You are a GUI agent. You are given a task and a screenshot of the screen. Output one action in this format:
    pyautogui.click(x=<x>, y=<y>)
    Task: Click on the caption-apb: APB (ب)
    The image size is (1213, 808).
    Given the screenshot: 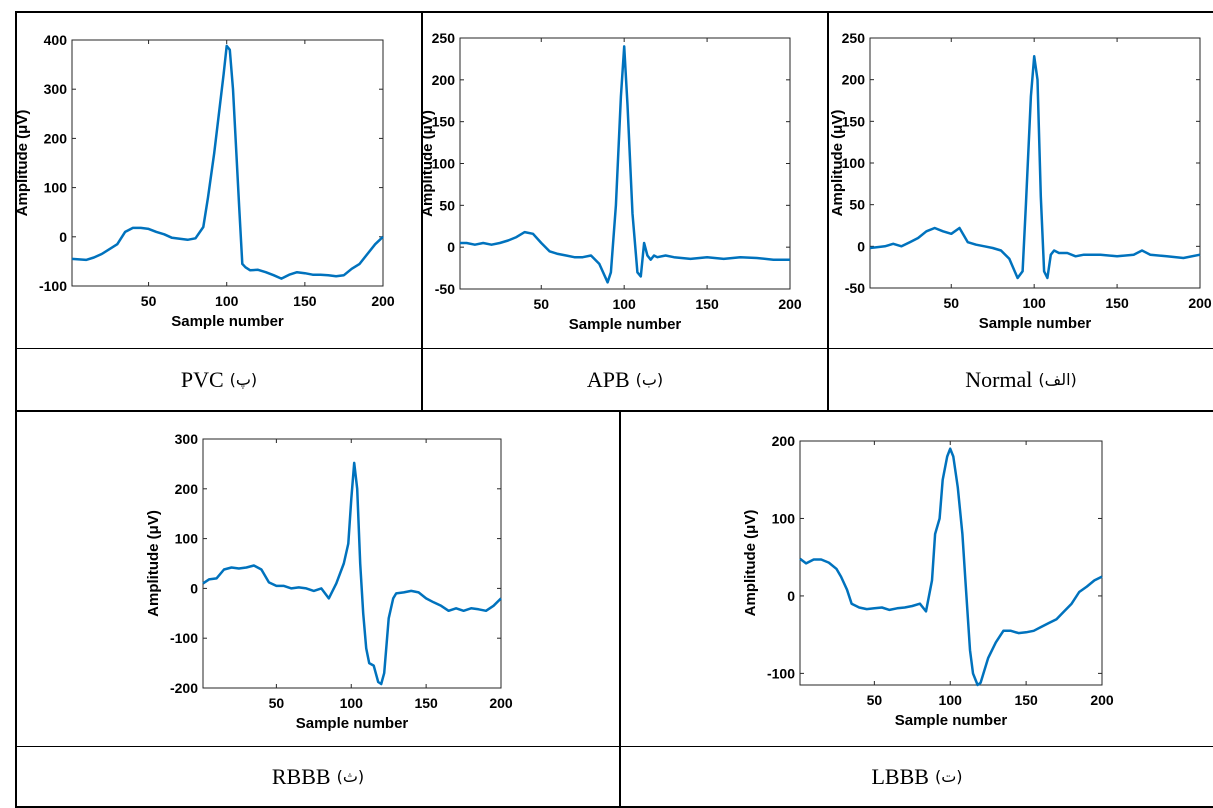 What is the action you would take?
    pyautogui.click(x=625, y=379)
    